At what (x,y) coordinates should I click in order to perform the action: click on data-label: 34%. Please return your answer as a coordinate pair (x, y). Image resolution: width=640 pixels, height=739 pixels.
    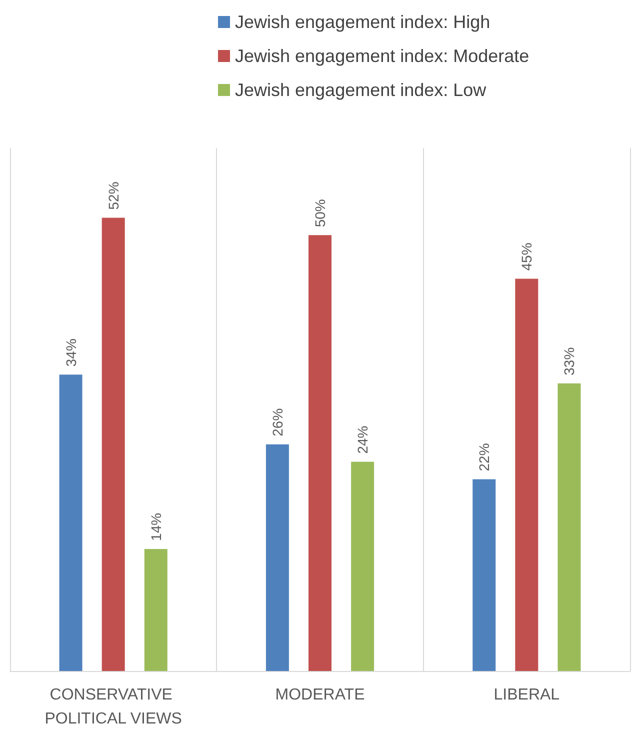
    Looking at the image, I should click on (70, 352).